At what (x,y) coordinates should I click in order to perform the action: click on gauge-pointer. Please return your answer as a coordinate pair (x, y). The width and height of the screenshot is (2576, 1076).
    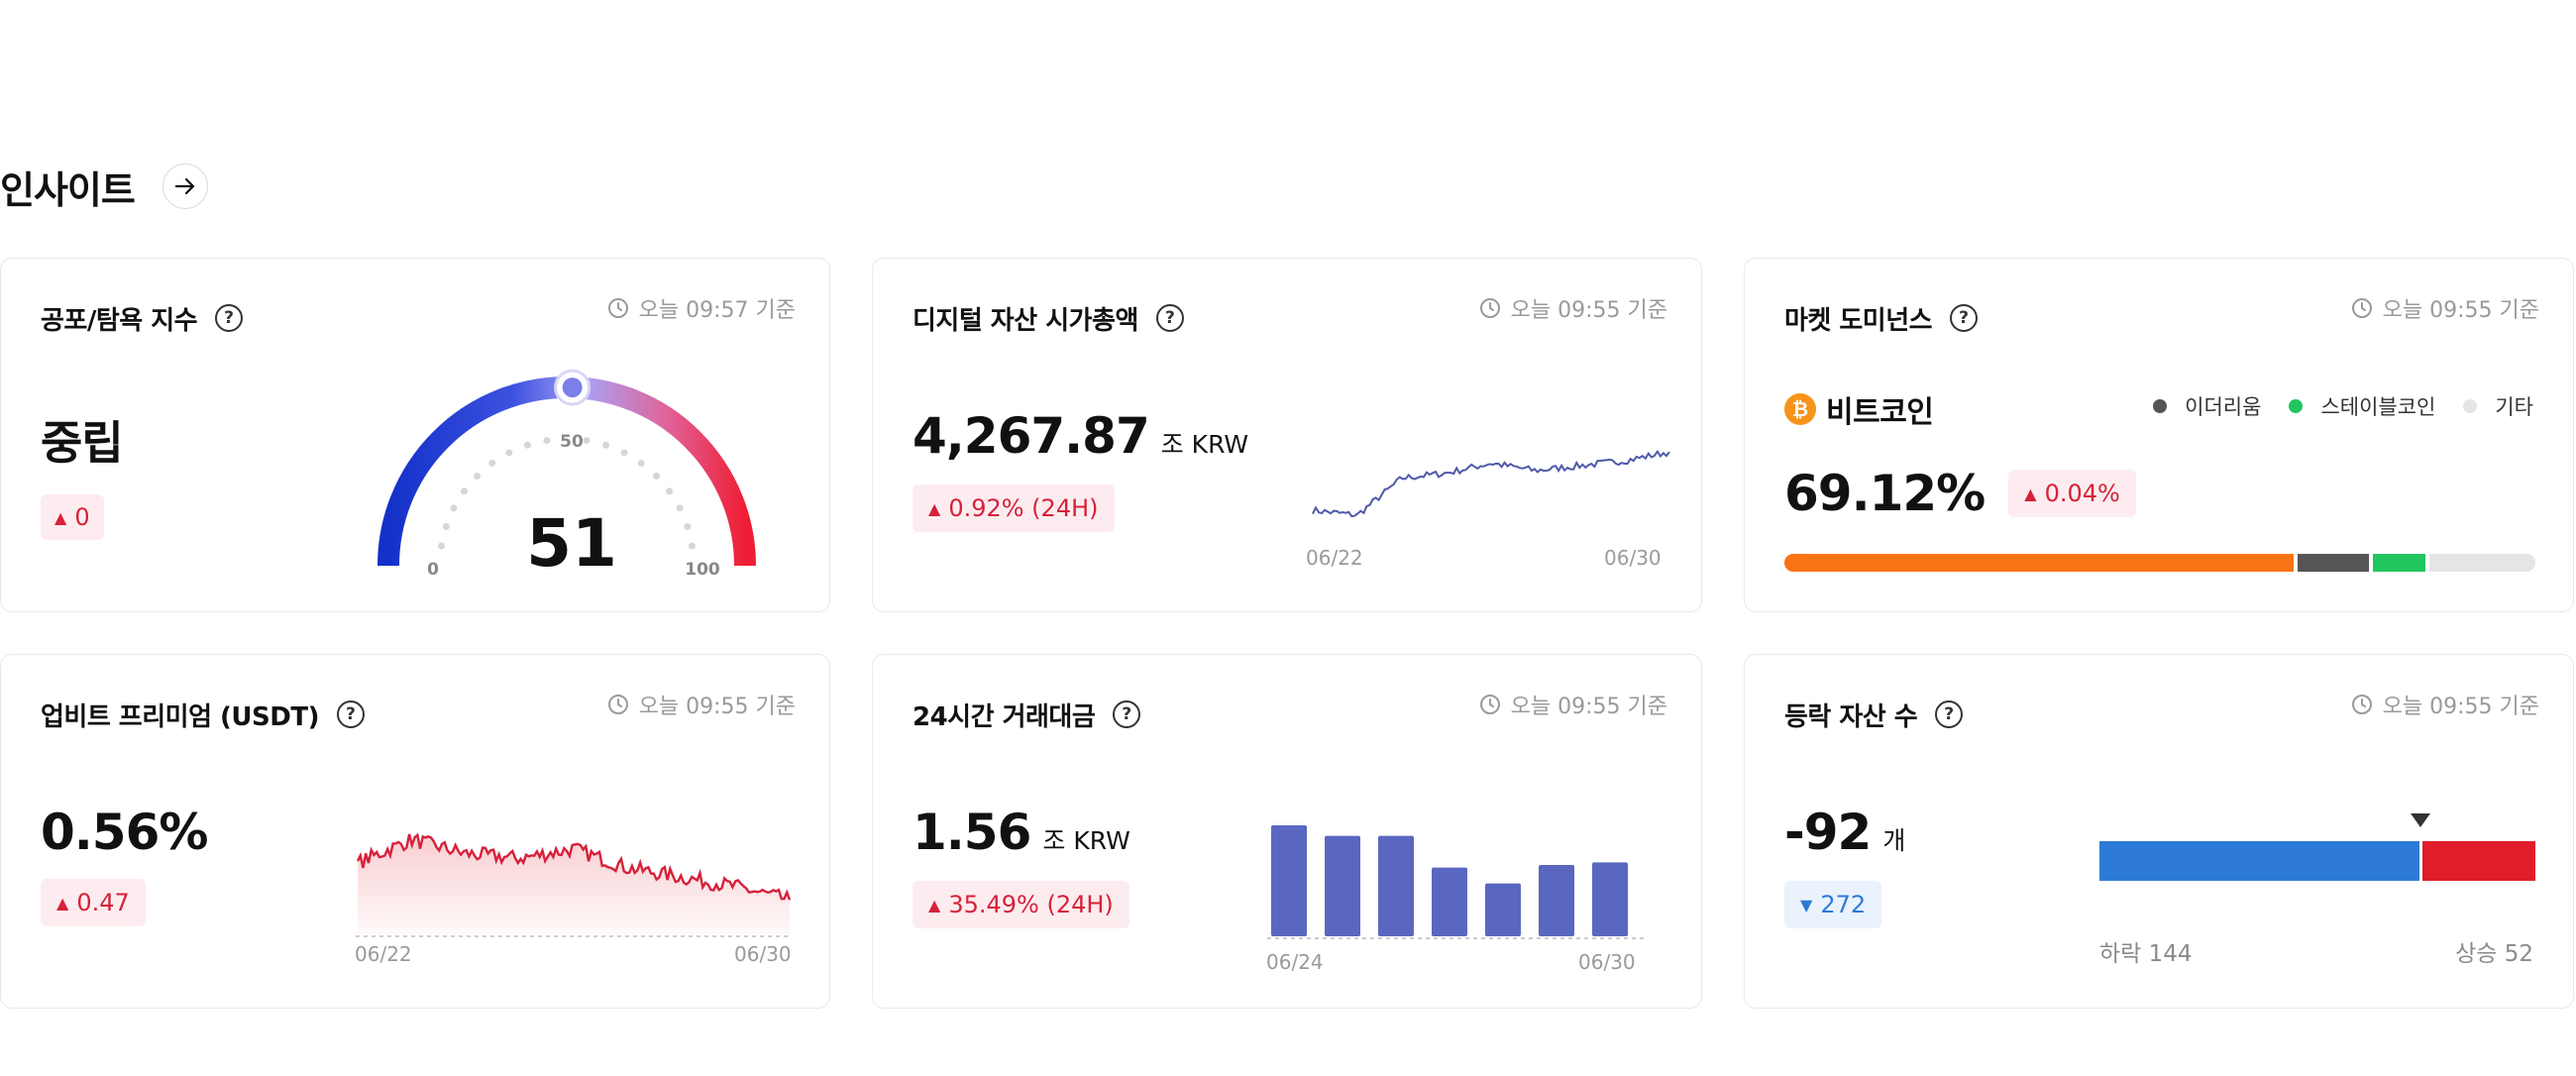
    Looking at the image, I should click on (572, 387).